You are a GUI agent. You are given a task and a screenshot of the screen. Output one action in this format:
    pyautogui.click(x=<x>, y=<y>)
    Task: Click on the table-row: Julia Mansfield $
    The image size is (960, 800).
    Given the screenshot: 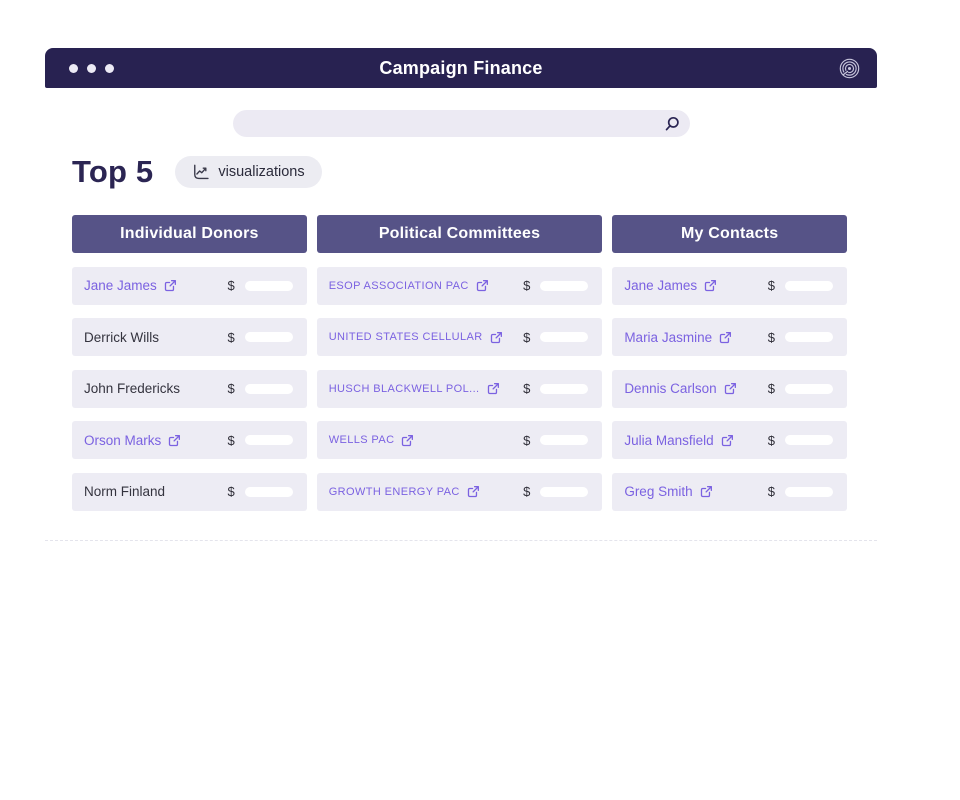 What is the action you would take?
    pyautogui.click(x=729, y=440)
    